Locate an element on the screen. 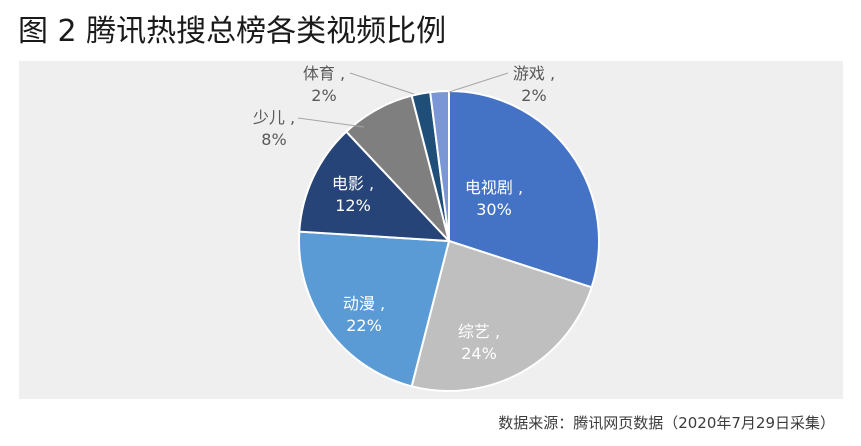  leader-lines is located at coordinates (403, 100).